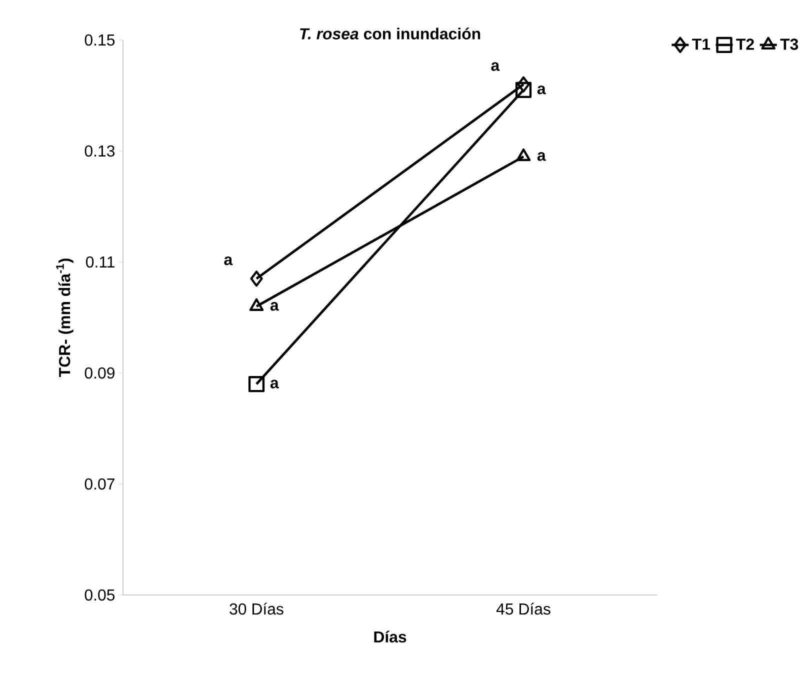  What do you see at coordinates (789, 44) in the screenshot?
I see `legend-label: T3` at bounding box center [789, 44].